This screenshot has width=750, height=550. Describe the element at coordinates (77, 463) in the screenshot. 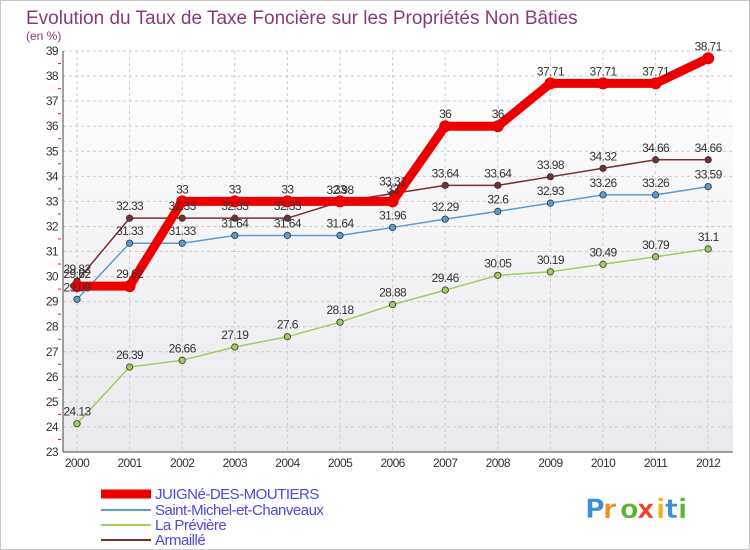

I see `x-tick-label: 2000` at that location.